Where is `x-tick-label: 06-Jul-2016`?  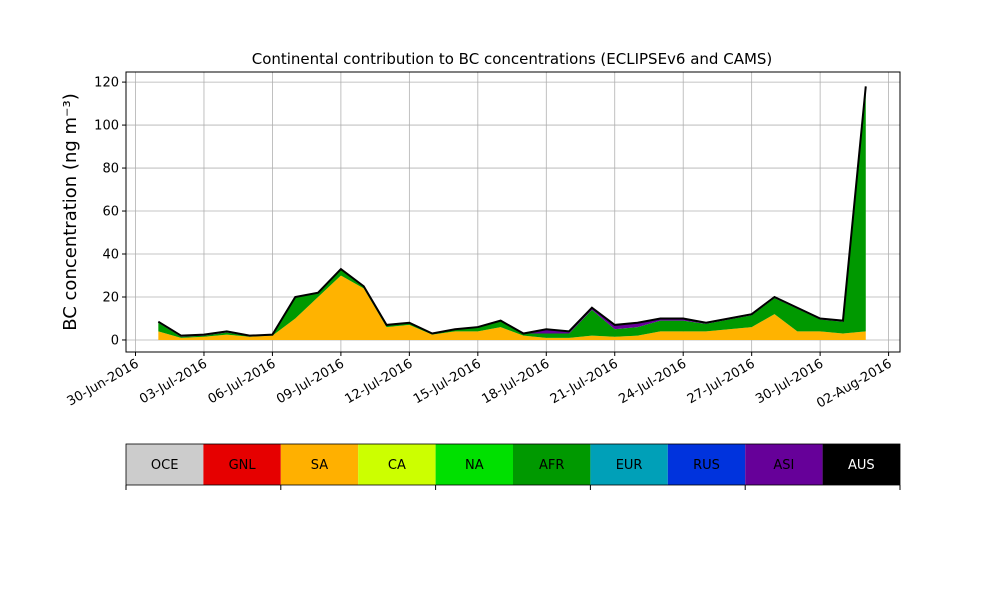 x-tick-label: 06-Jul-2016 is located at coordinates (242, 381).